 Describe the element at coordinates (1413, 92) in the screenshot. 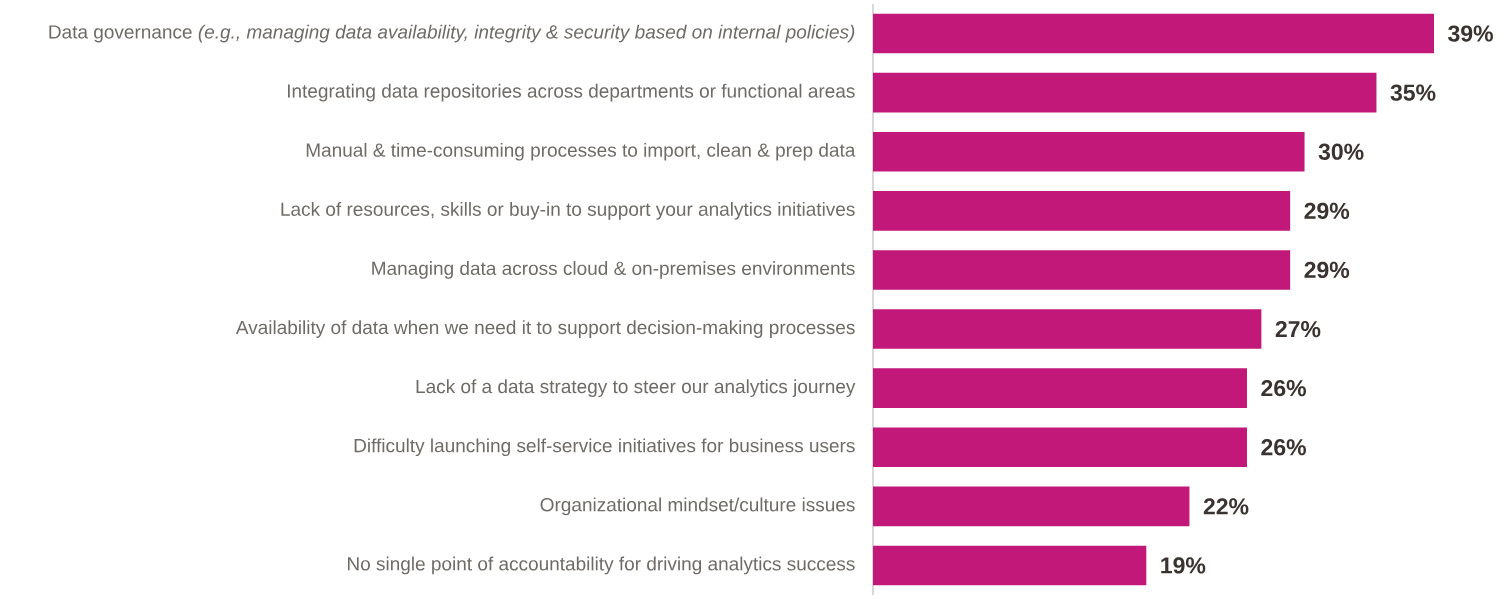

I see `data-label: 35%` at that location.